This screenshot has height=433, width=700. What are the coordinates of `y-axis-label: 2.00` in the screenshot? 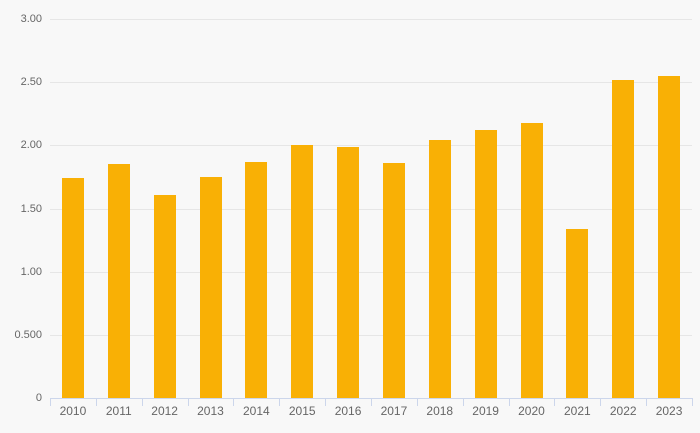 It's located at (31, 145).